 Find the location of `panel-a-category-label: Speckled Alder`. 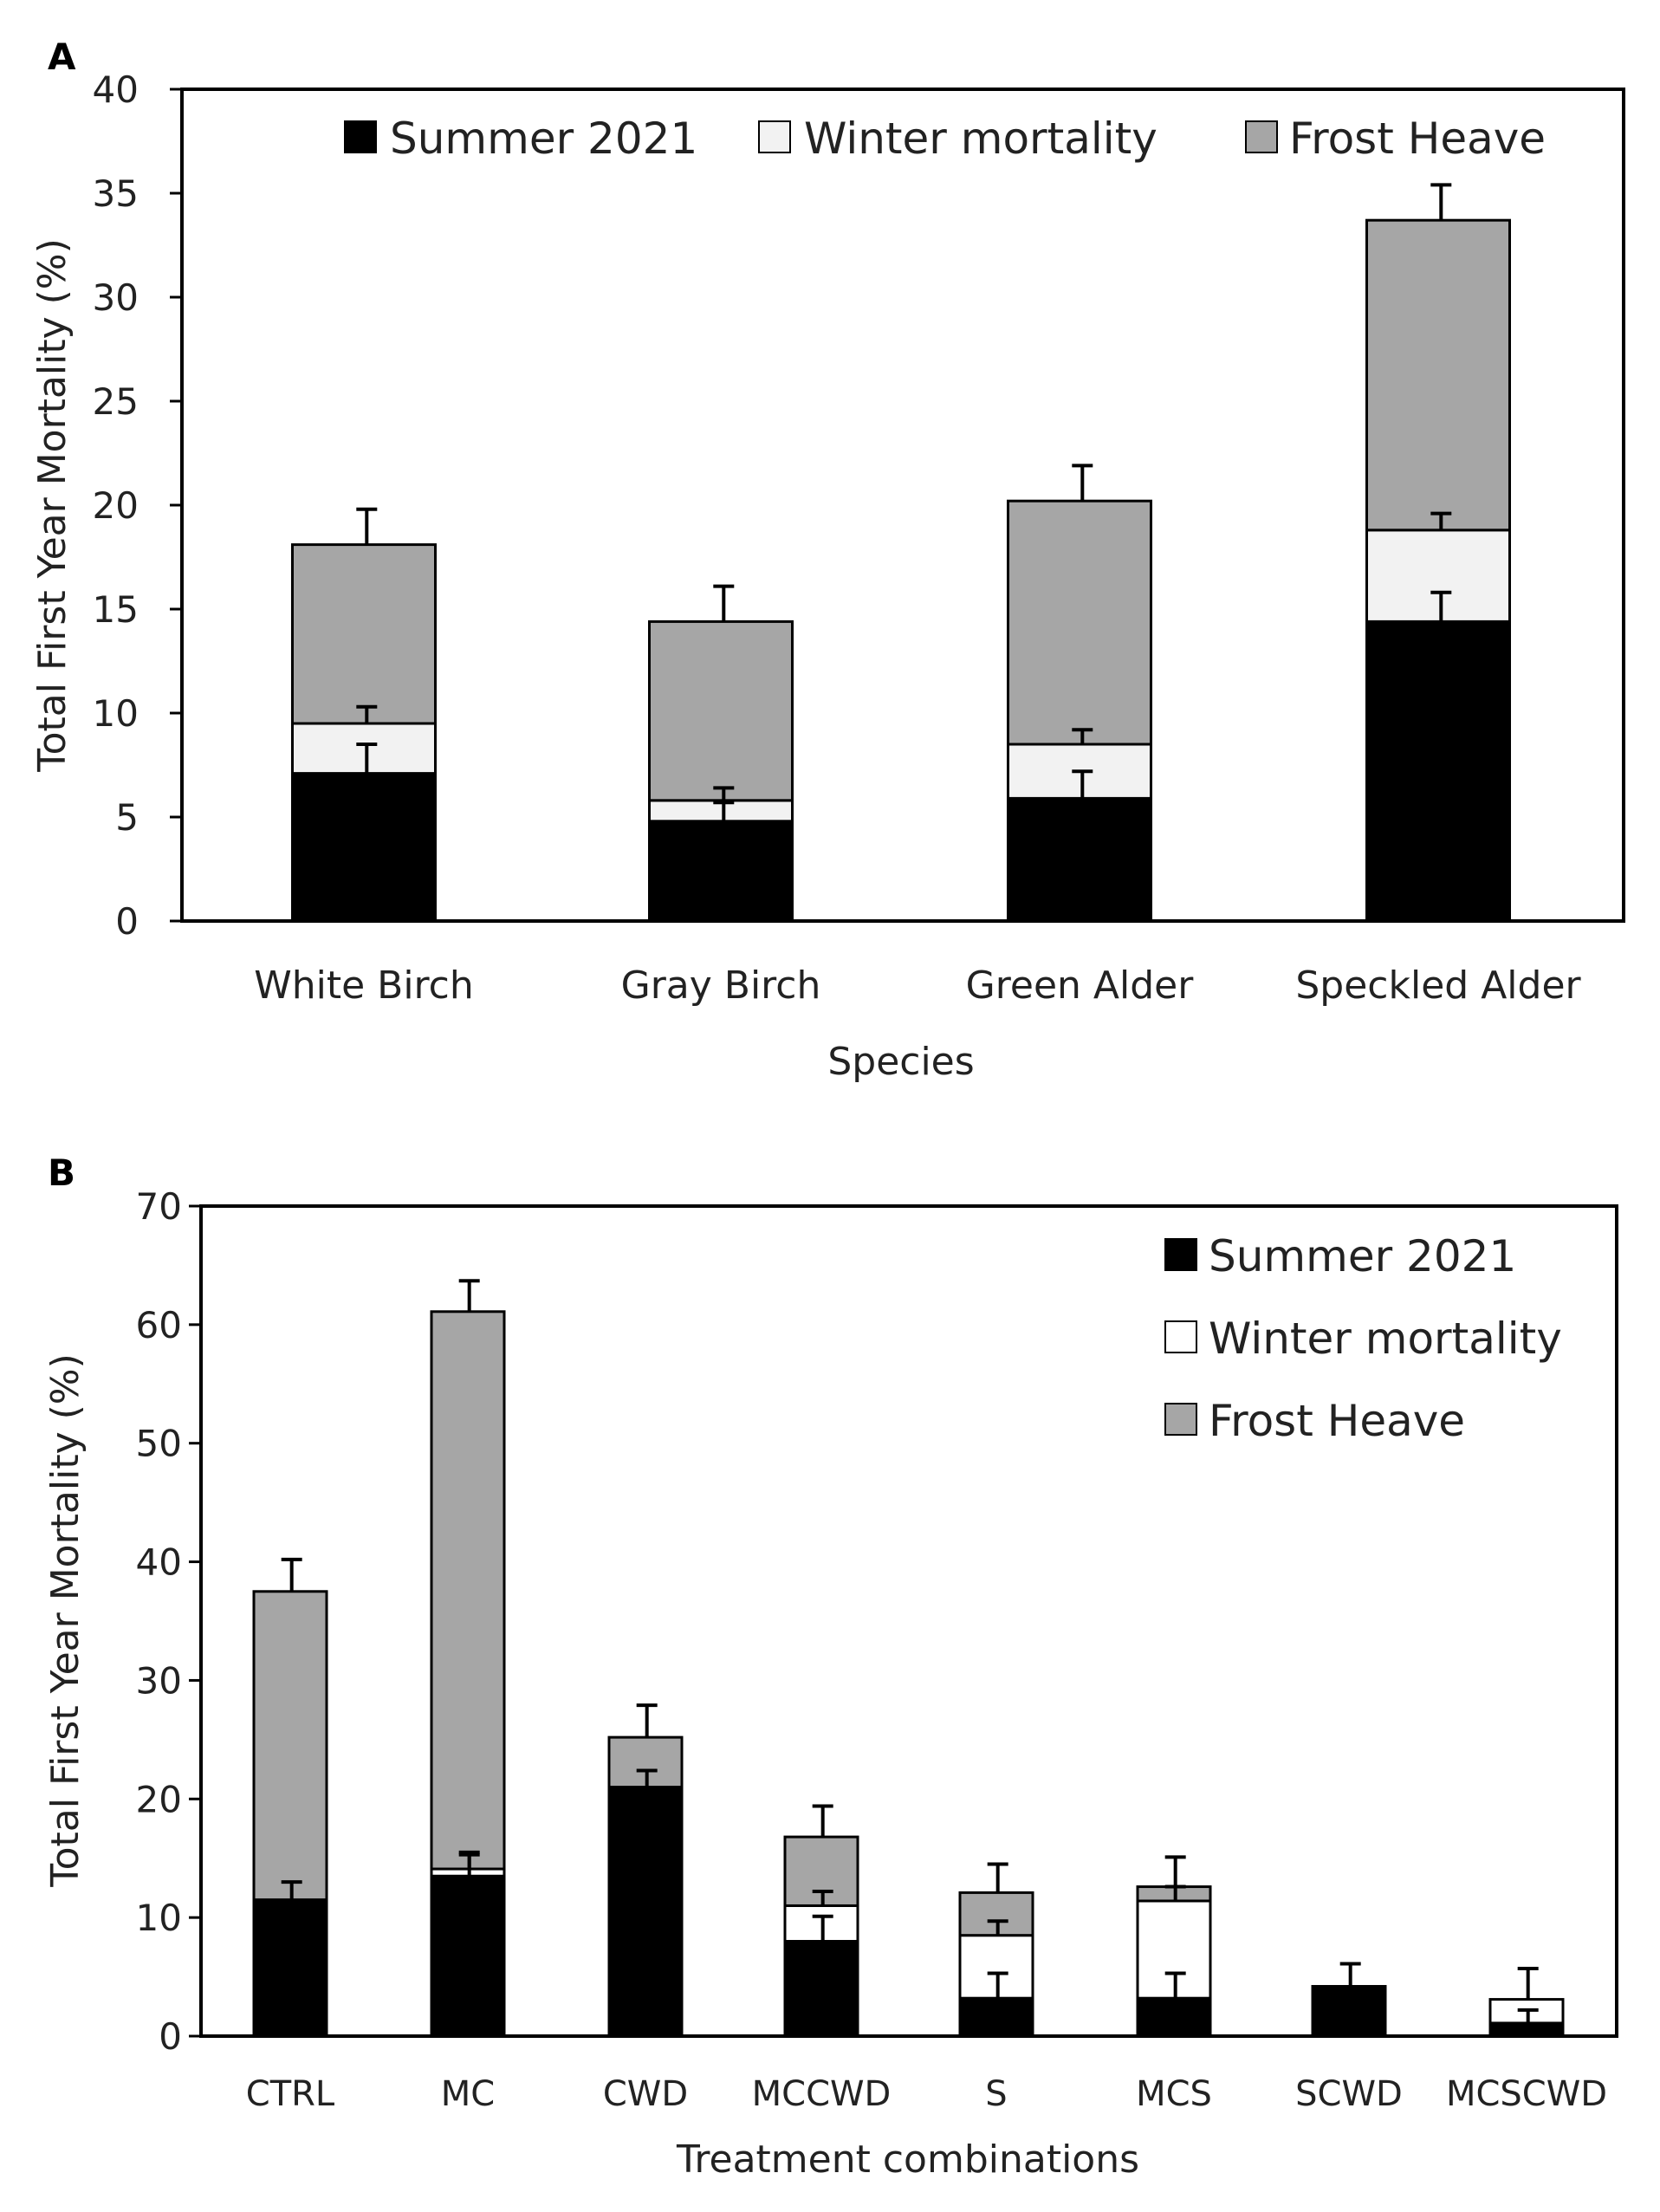

panel-a-category-label: Speckled Alder is located at coordinates (1438, 986).